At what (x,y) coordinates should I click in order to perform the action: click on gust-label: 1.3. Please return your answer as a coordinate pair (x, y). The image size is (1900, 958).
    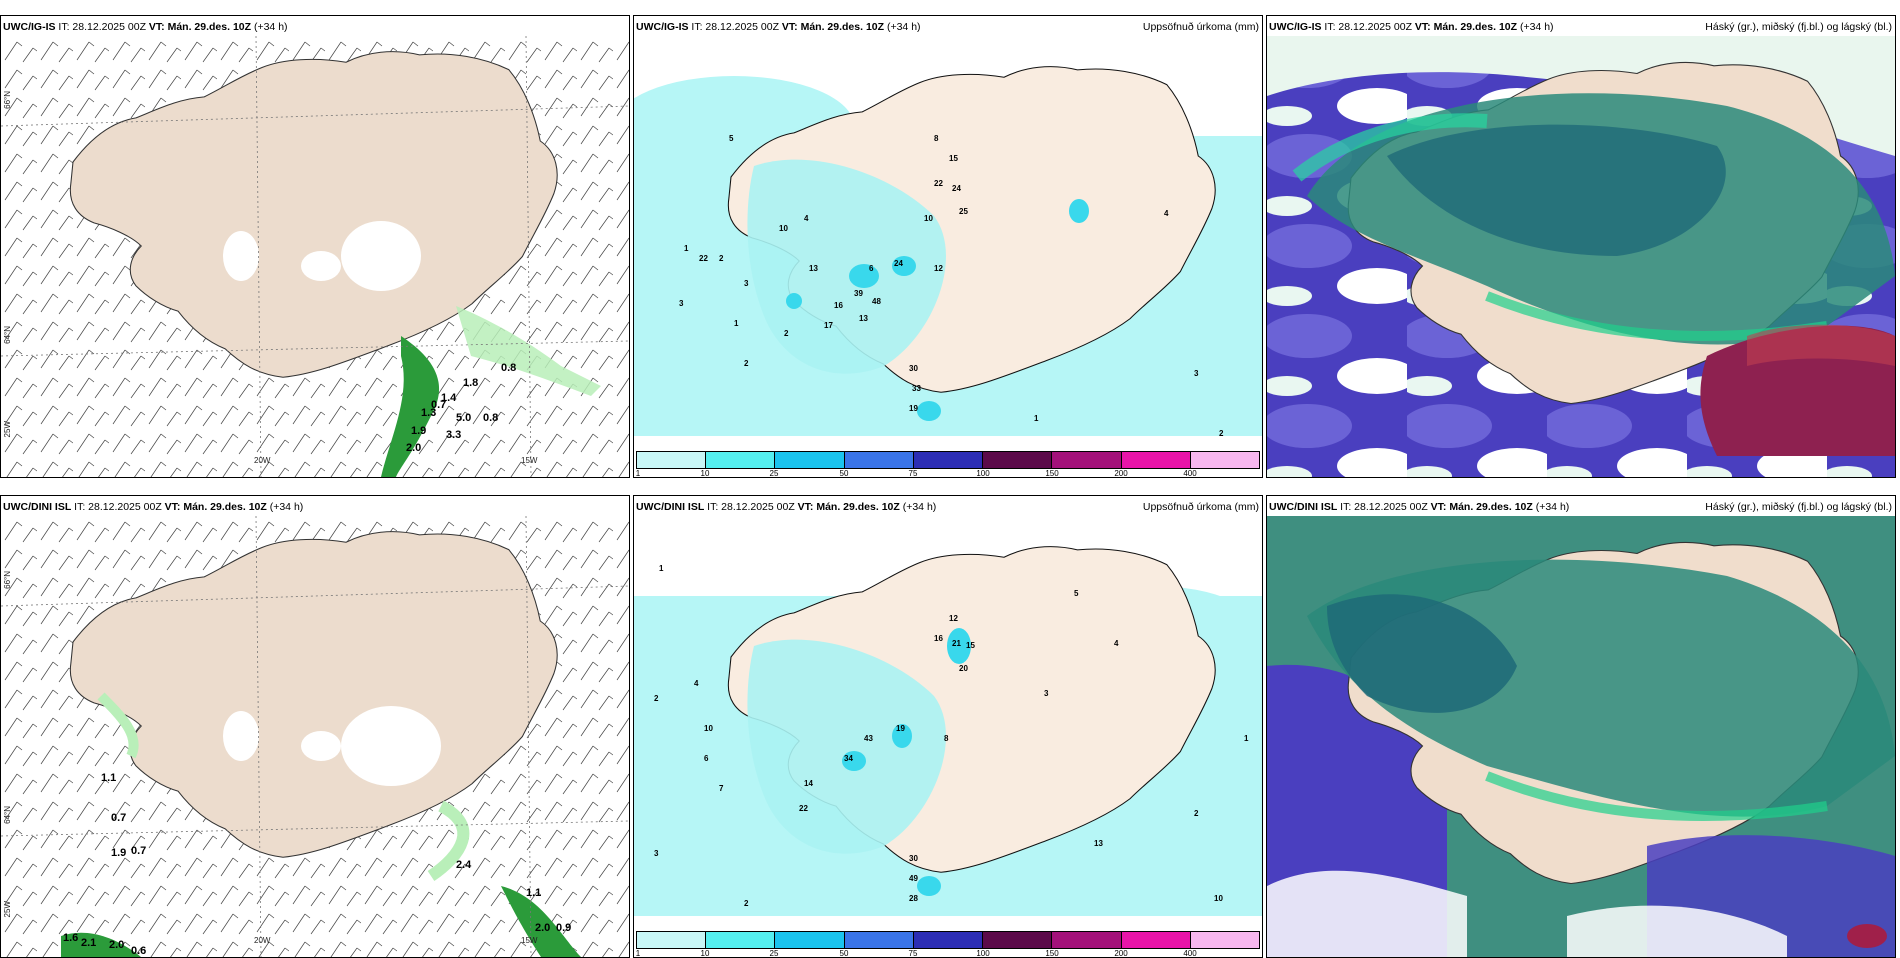
    Looking at the image, I should click on (428, 413).